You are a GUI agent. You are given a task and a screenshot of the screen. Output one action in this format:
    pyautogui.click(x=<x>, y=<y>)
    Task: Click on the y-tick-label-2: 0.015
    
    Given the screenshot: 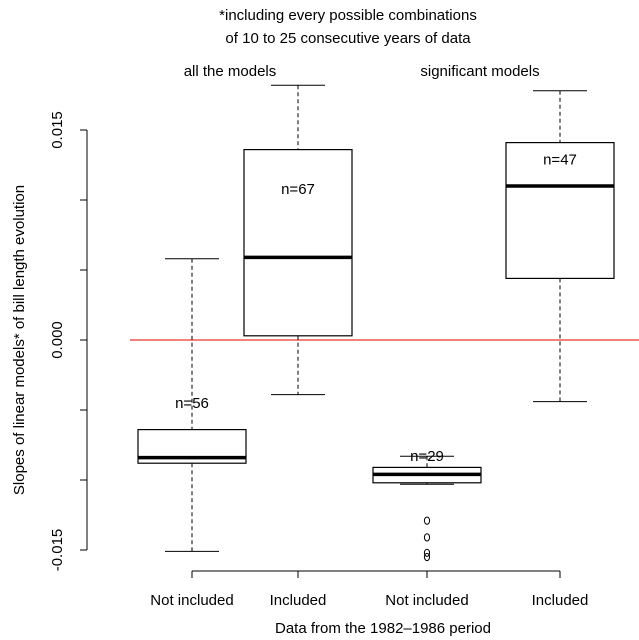 What is the action you would take?
    pyautogui.click(x=57, y=130)
    